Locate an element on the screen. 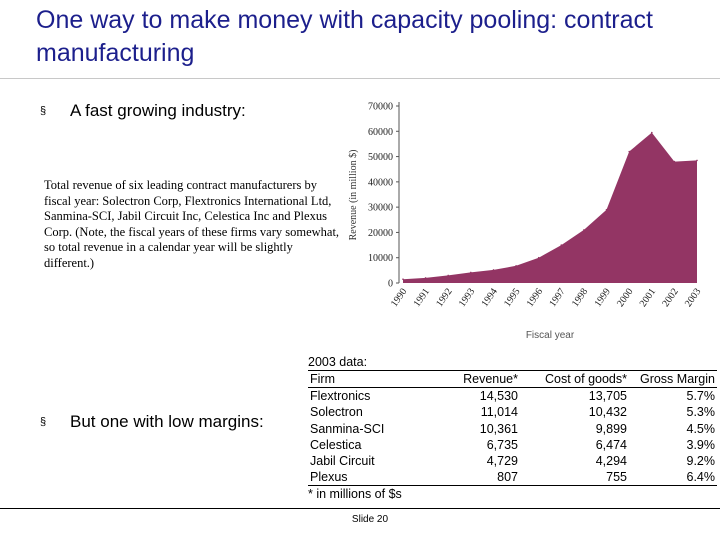 This screenshot has height=540, width=720. bullet-growing-industry: § A fast growing industry: is located at coordinates (143, 111).